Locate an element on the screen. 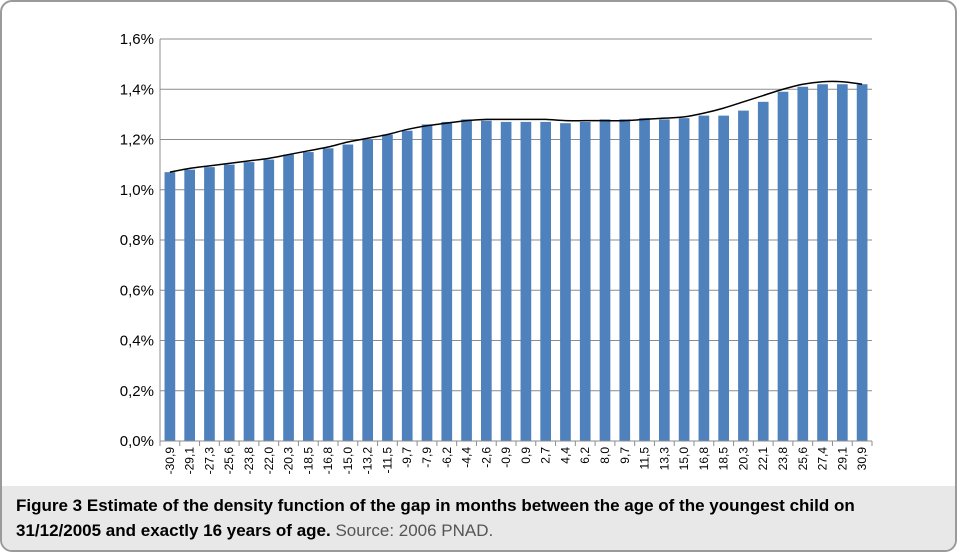  x-tick-label: -30,9 is located at coordinates (170, 461).